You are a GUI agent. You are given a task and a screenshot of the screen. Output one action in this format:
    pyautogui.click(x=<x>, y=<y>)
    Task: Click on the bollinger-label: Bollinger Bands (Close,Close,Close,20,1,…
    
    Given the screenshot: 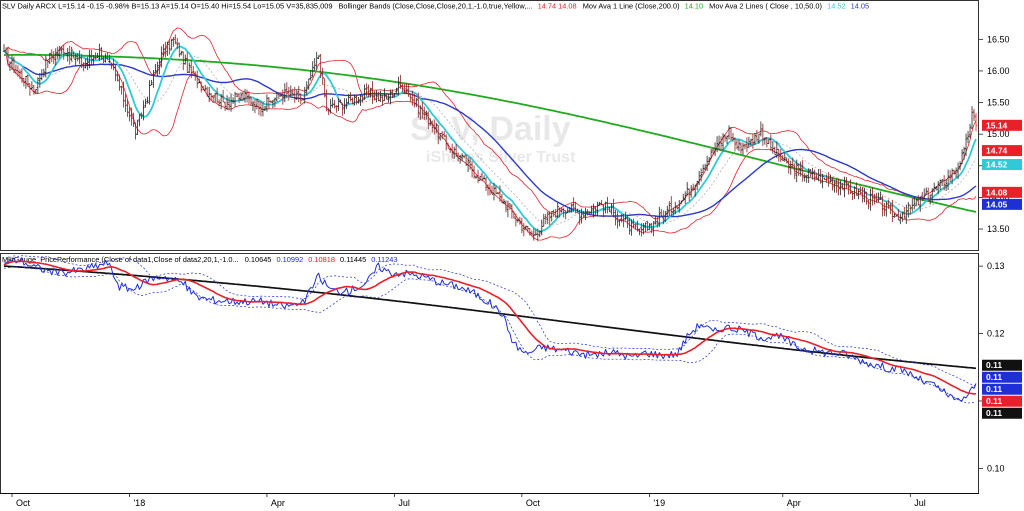 What is the action you would take?
    pyautogui.click(x=436, y=6)
    